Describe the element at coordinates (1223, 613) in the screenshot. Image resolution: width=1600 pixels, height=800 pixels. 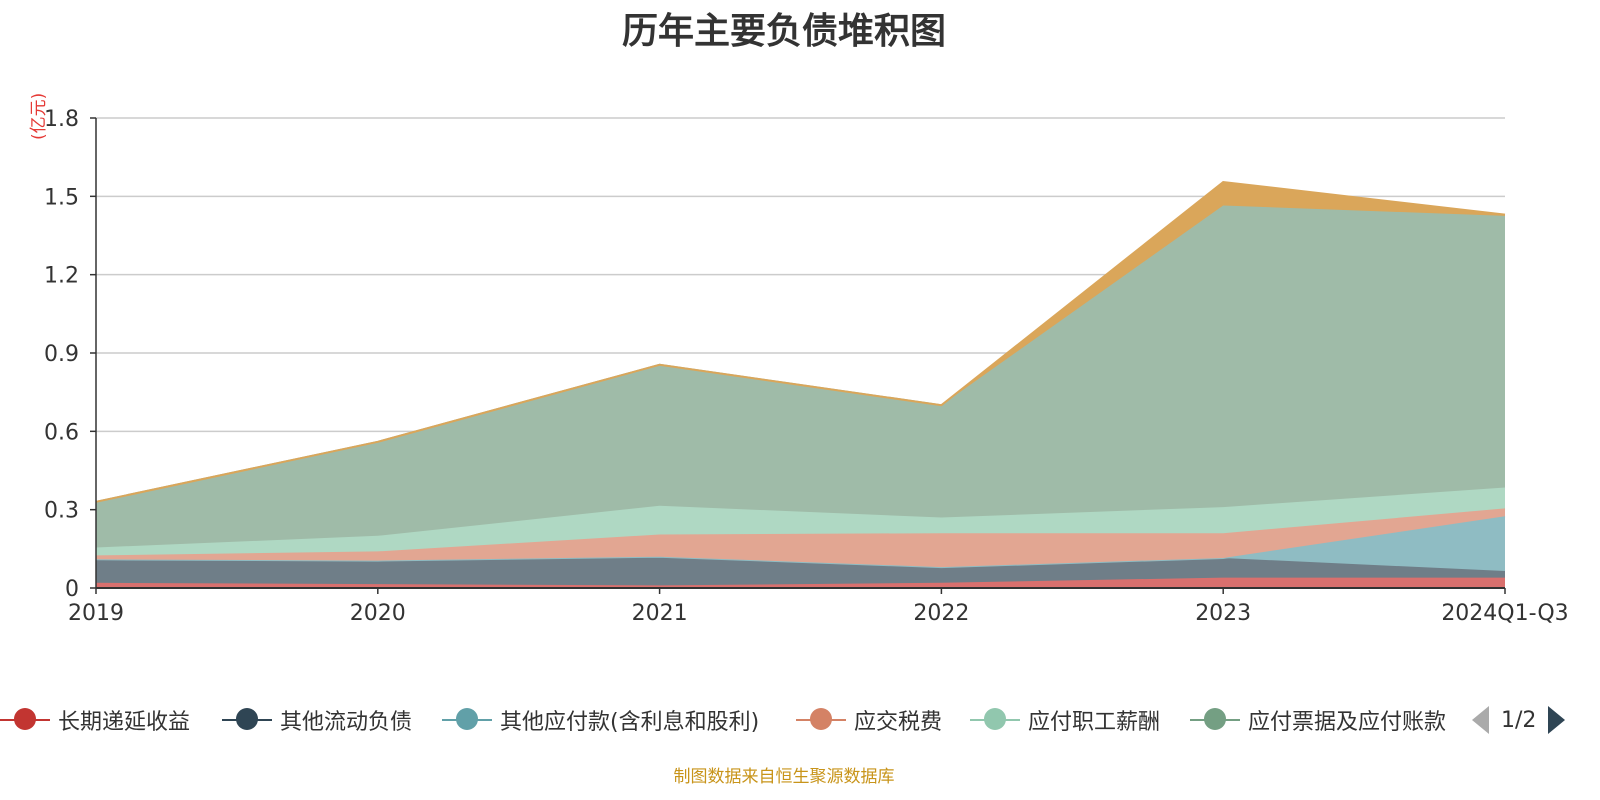
I see `x-tick-label: 2023` at that location.